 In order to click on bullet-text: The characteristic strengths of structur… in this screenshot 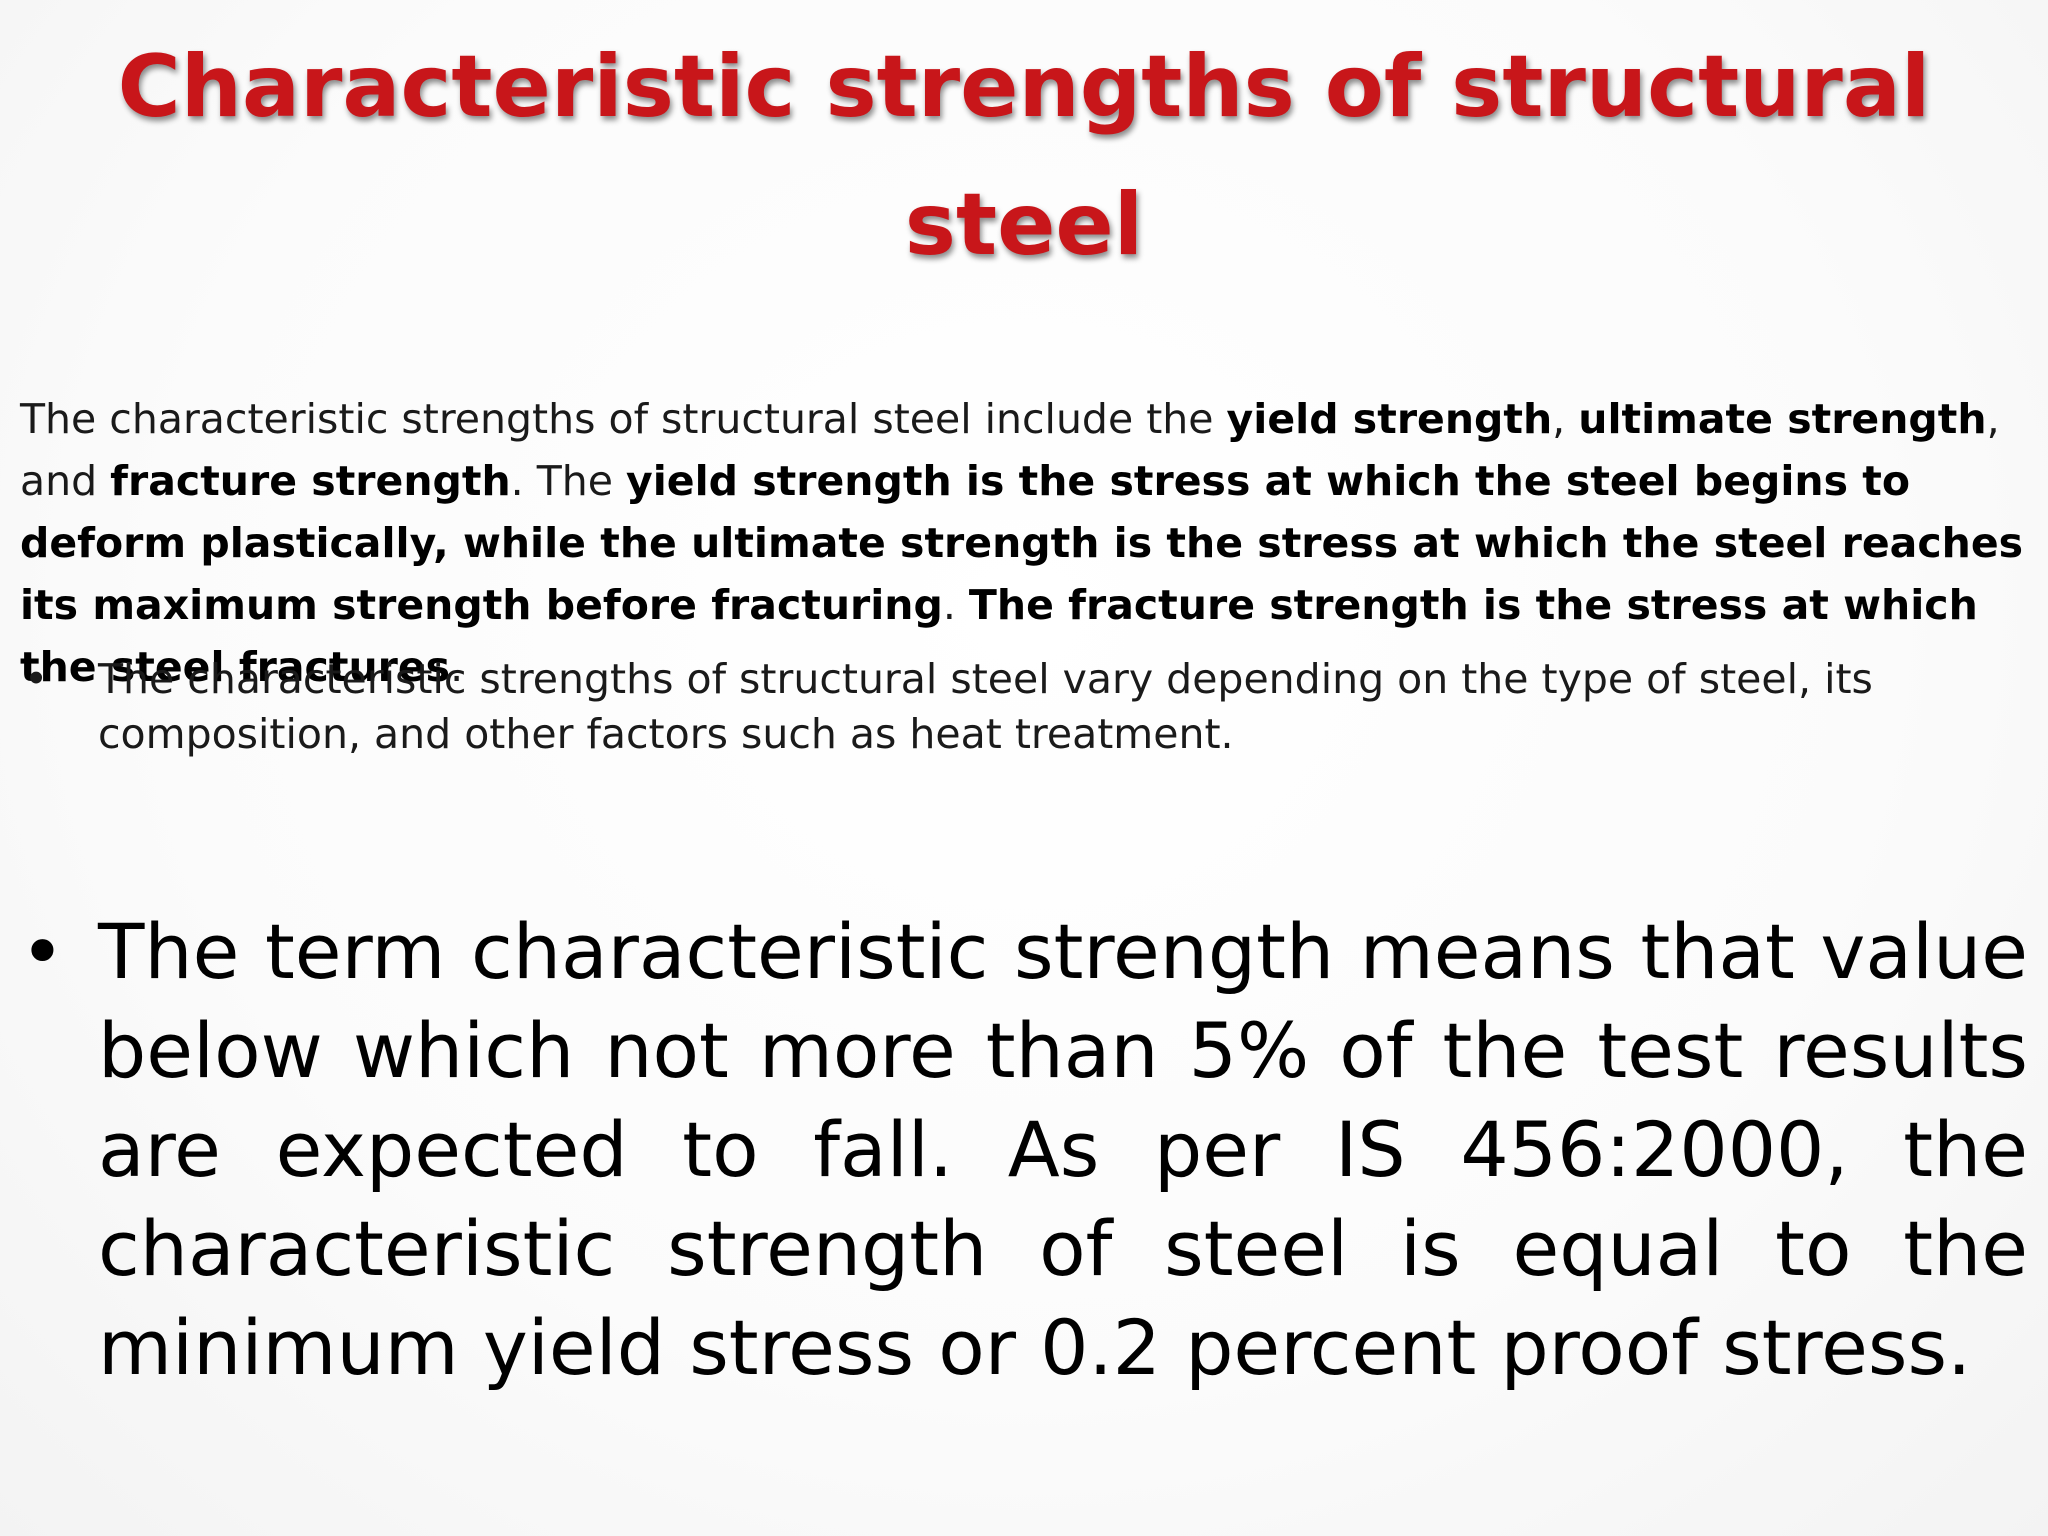, I will do `click(985, 706)`.